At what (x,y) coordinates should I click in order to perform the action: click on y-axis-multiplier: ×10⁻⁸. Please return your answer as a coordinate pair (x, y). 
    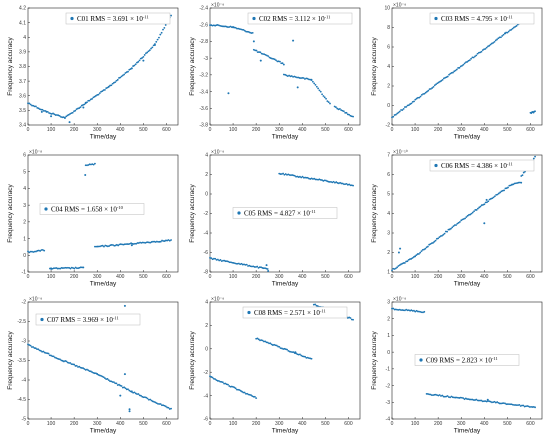
    Looking at the image, I should click on (35, 153).